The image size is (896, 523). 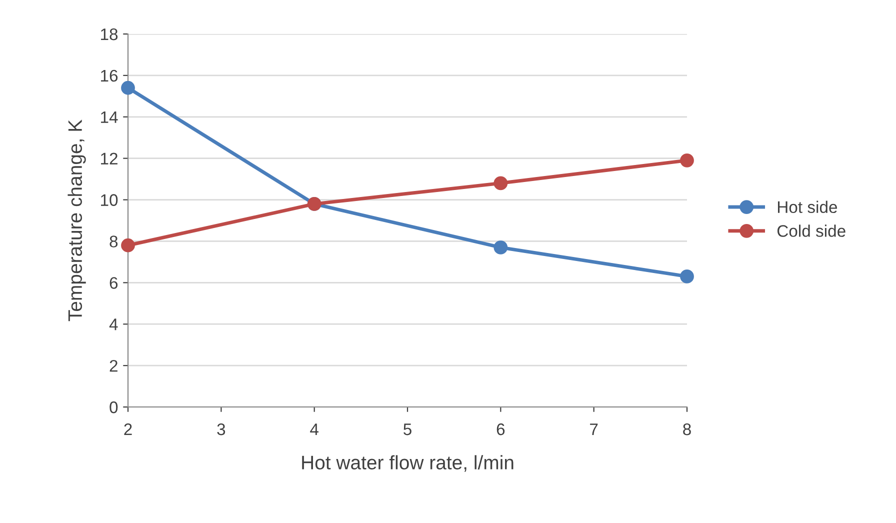 What do you see at coordinates (811, 230) in the screenshot?
I see `legend-label: Cold side` at bounding box center [811, 230].